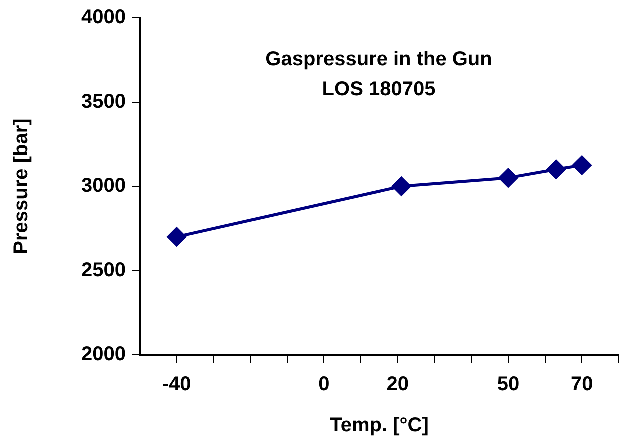  What do you see at coordinates (324, 385) in the screenshot?
I see `x-tick-label: 0` at bounding box center [324, 385].